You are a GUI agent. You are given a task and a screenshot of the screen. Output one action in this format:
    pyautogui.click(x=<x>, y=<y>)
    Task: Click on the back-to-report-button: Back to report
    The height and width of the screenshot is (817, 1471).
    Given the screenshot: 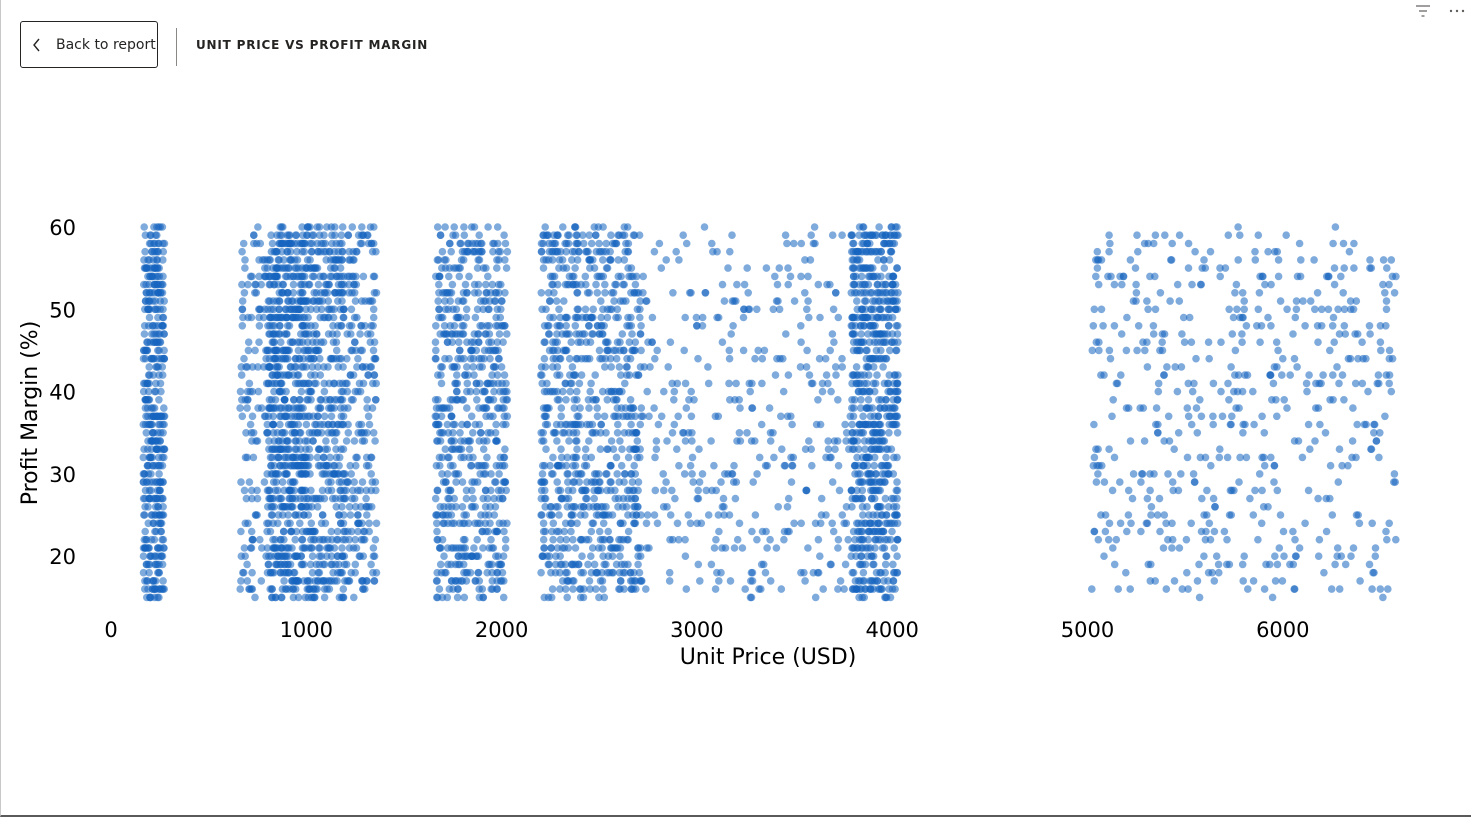 What is the action you would take?
    pyautogui.click(x=89, y=44)
    